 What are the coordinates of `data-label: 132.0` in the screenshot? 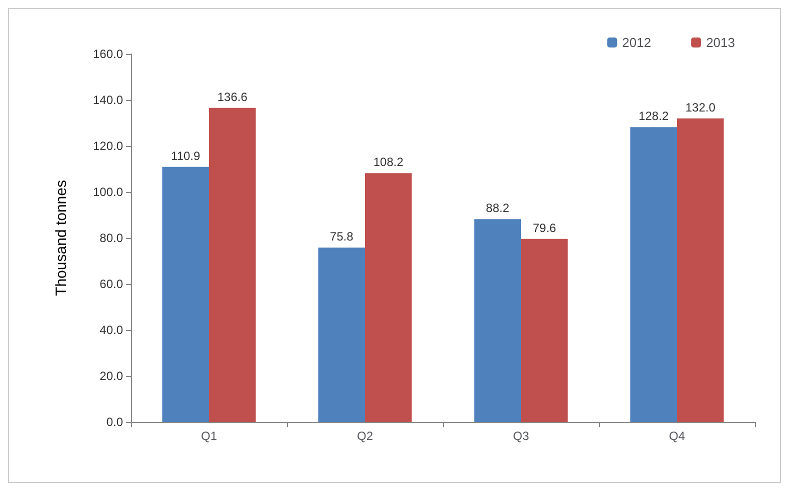 It's located at (700, 107).